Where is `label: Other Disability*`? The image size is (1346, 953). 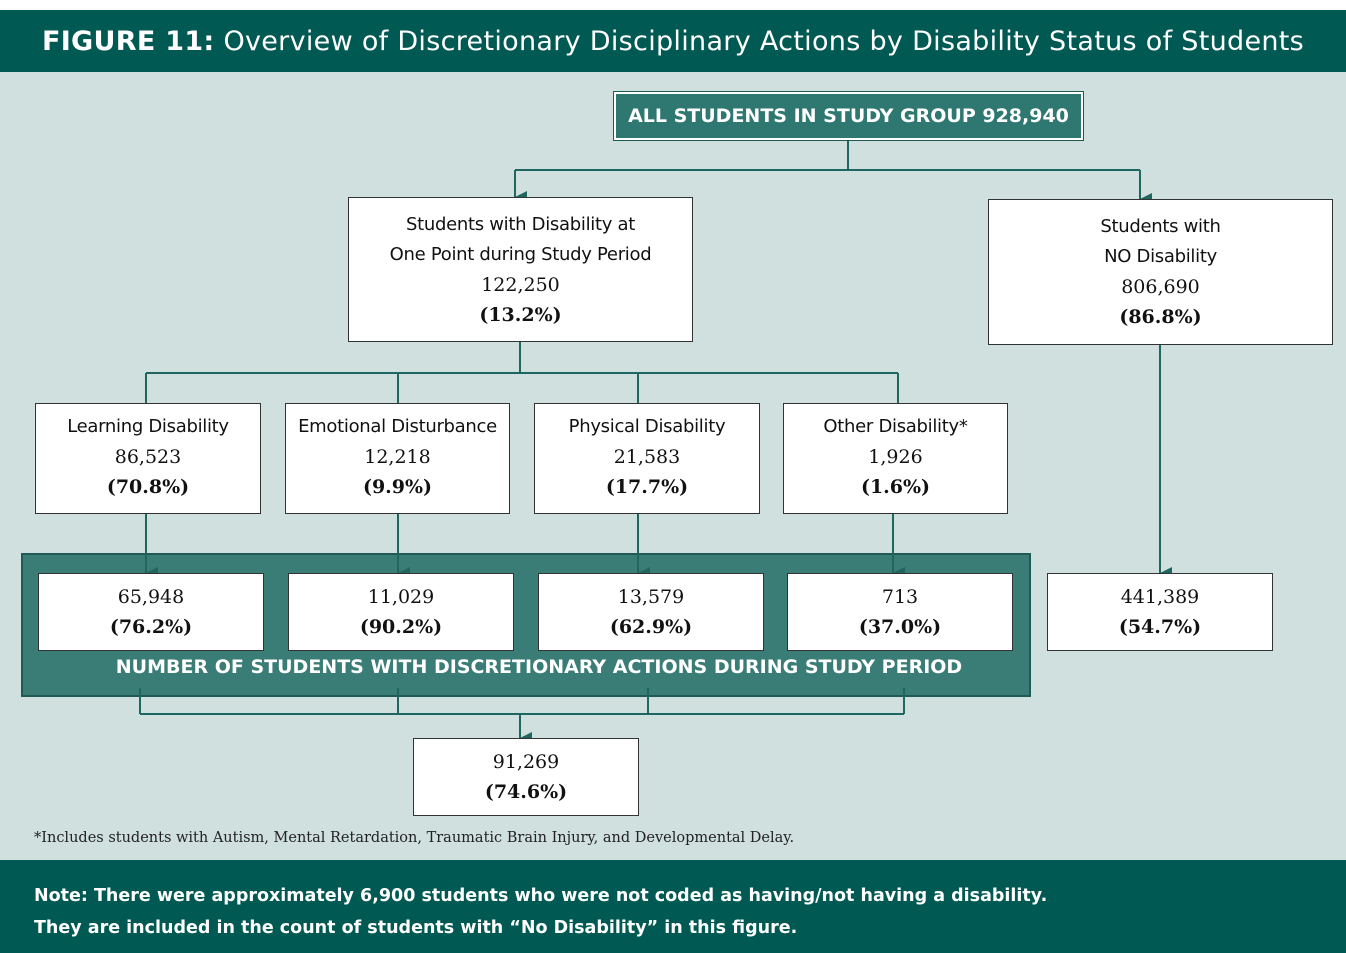
label: Other Disability* is located at coordinates (895, 426).